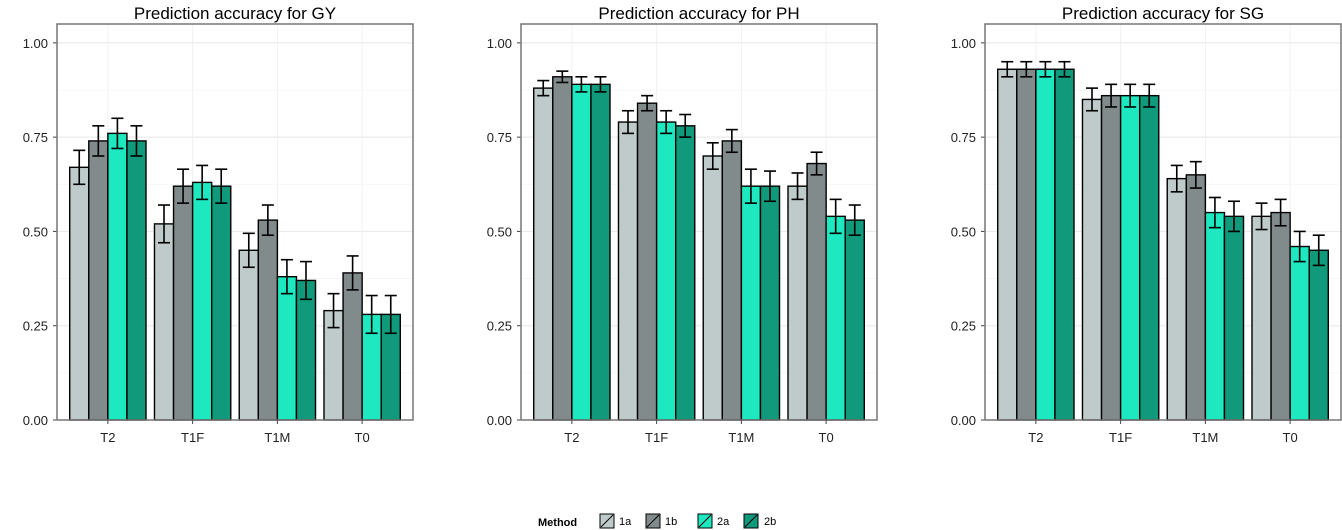 This screenshot has height=530, width=1342. What do you see at coordinates (557, 523) in the screenshot?
I see `legend-title: Method` at bounding box center [557, 523].